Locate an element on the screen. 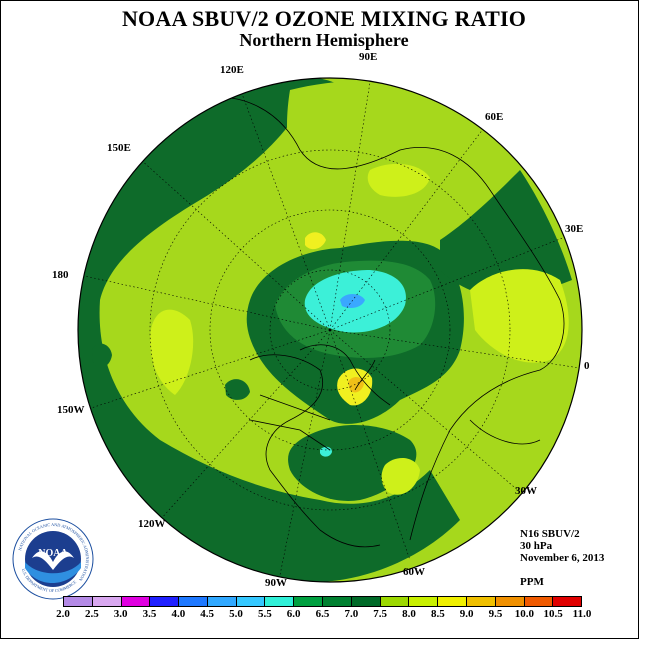 The image size is (648, 648). label-0: 0 is located at coordinates (587, 366).